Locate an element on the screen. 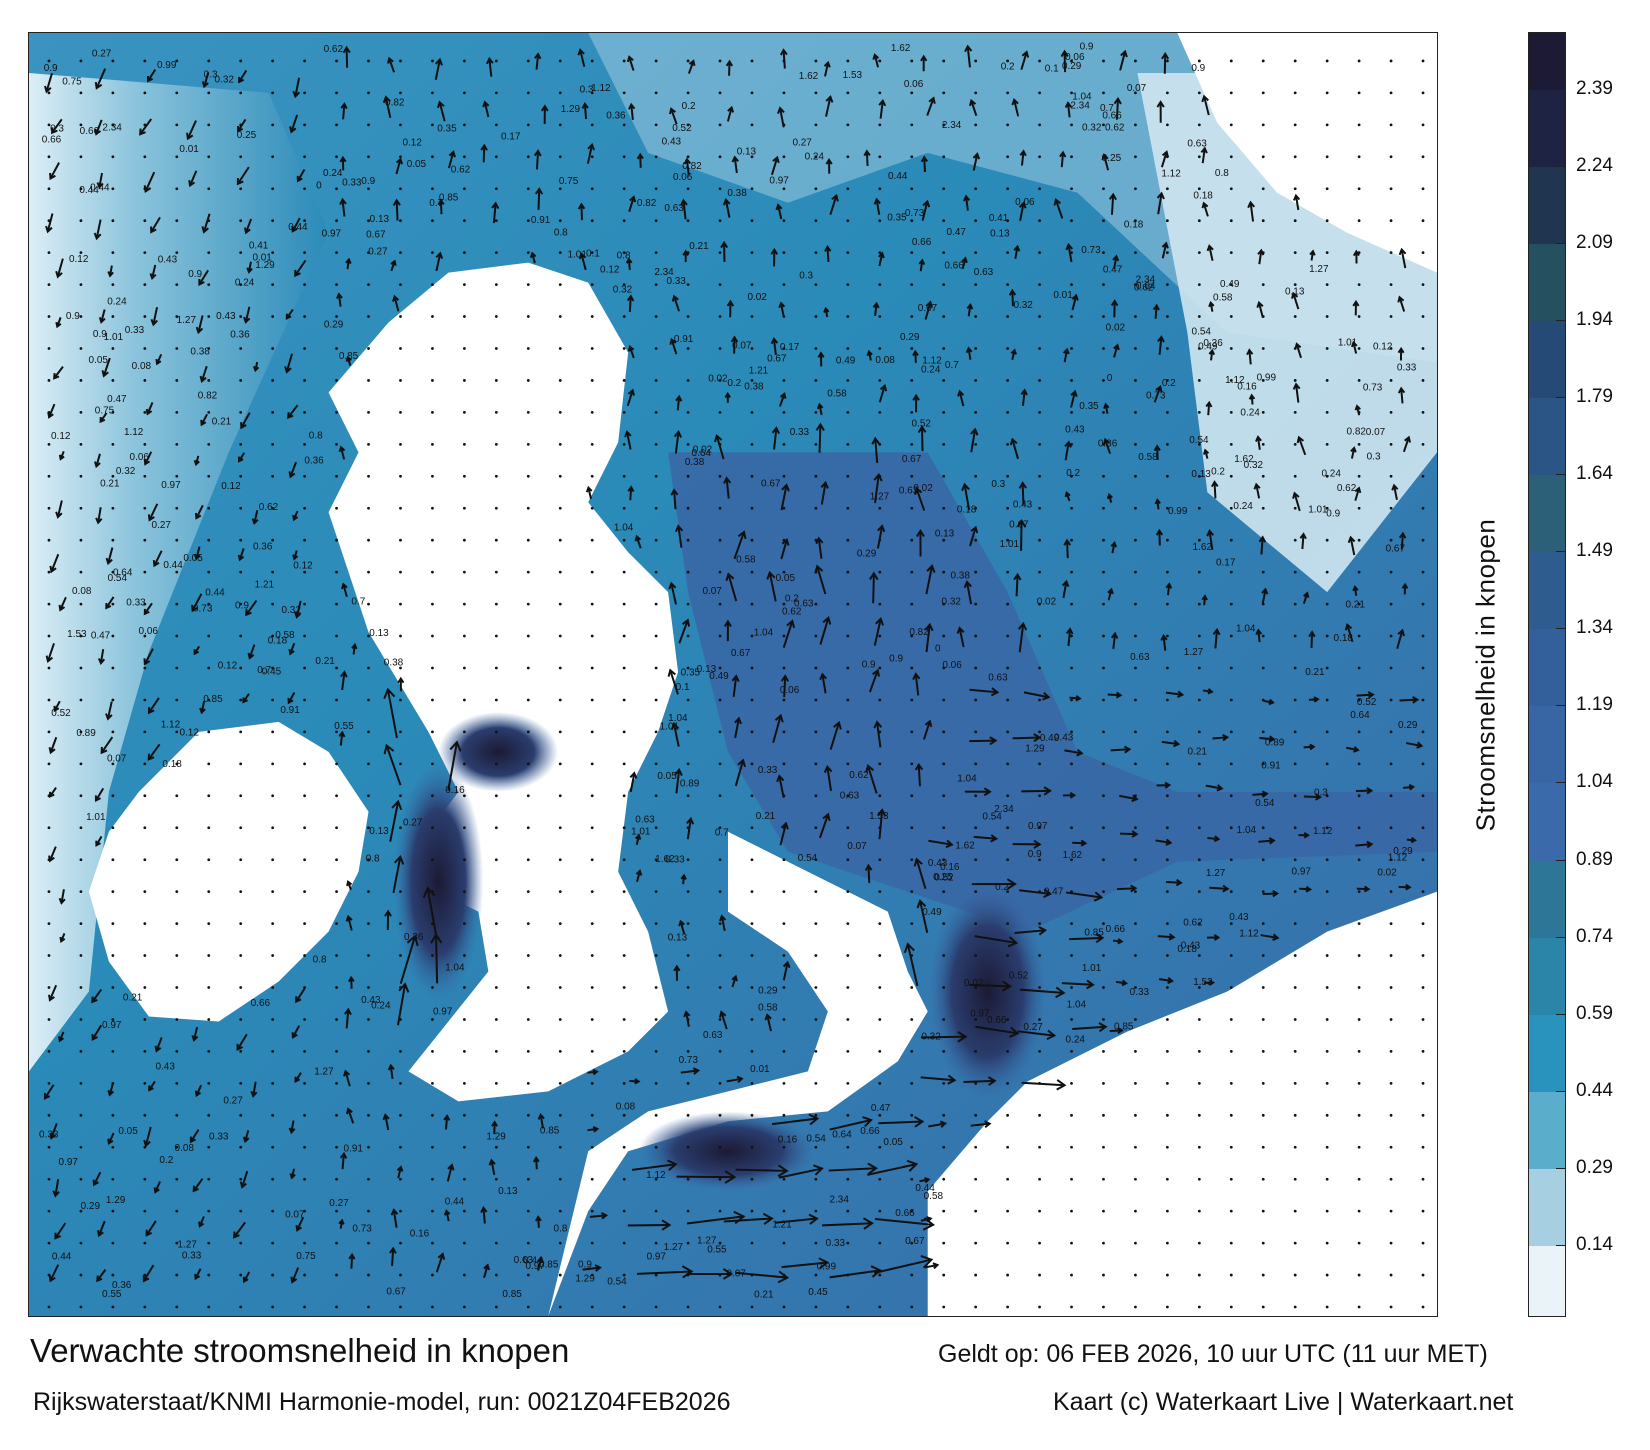  current-value-label: 0.91 is located at coordinates (684, 339).